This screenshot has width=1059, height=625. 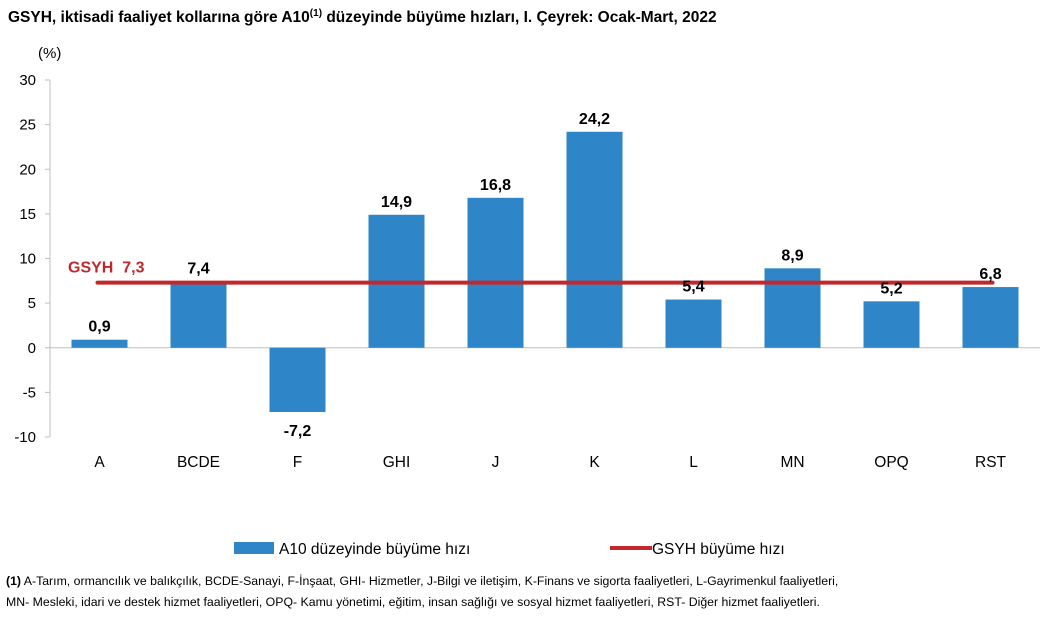 What do you see at coordinates (718, 549) in the screenshot?
I see `legend-line-label: GSYH büyüme hızı` at bounding box center [718, 549].